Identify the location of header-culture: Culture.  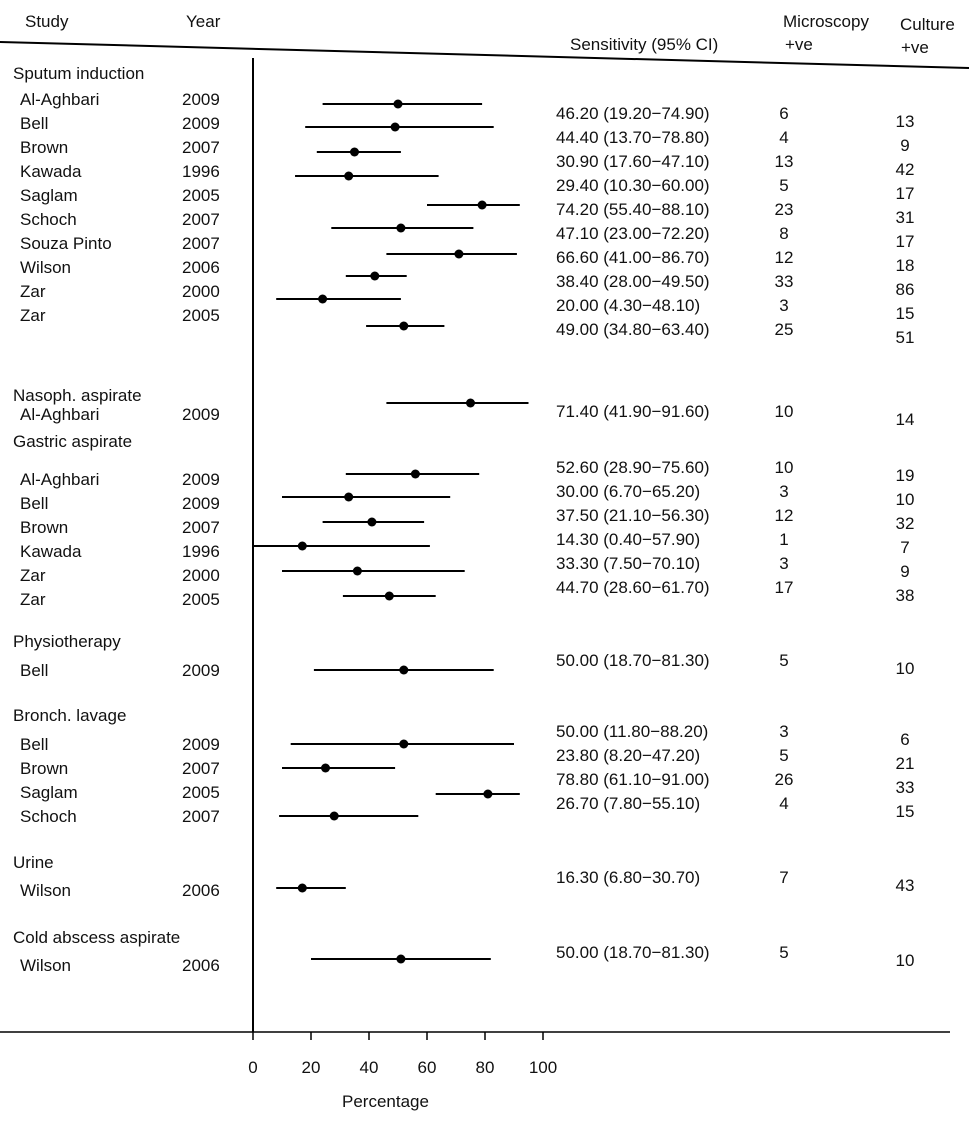
(927, 24).